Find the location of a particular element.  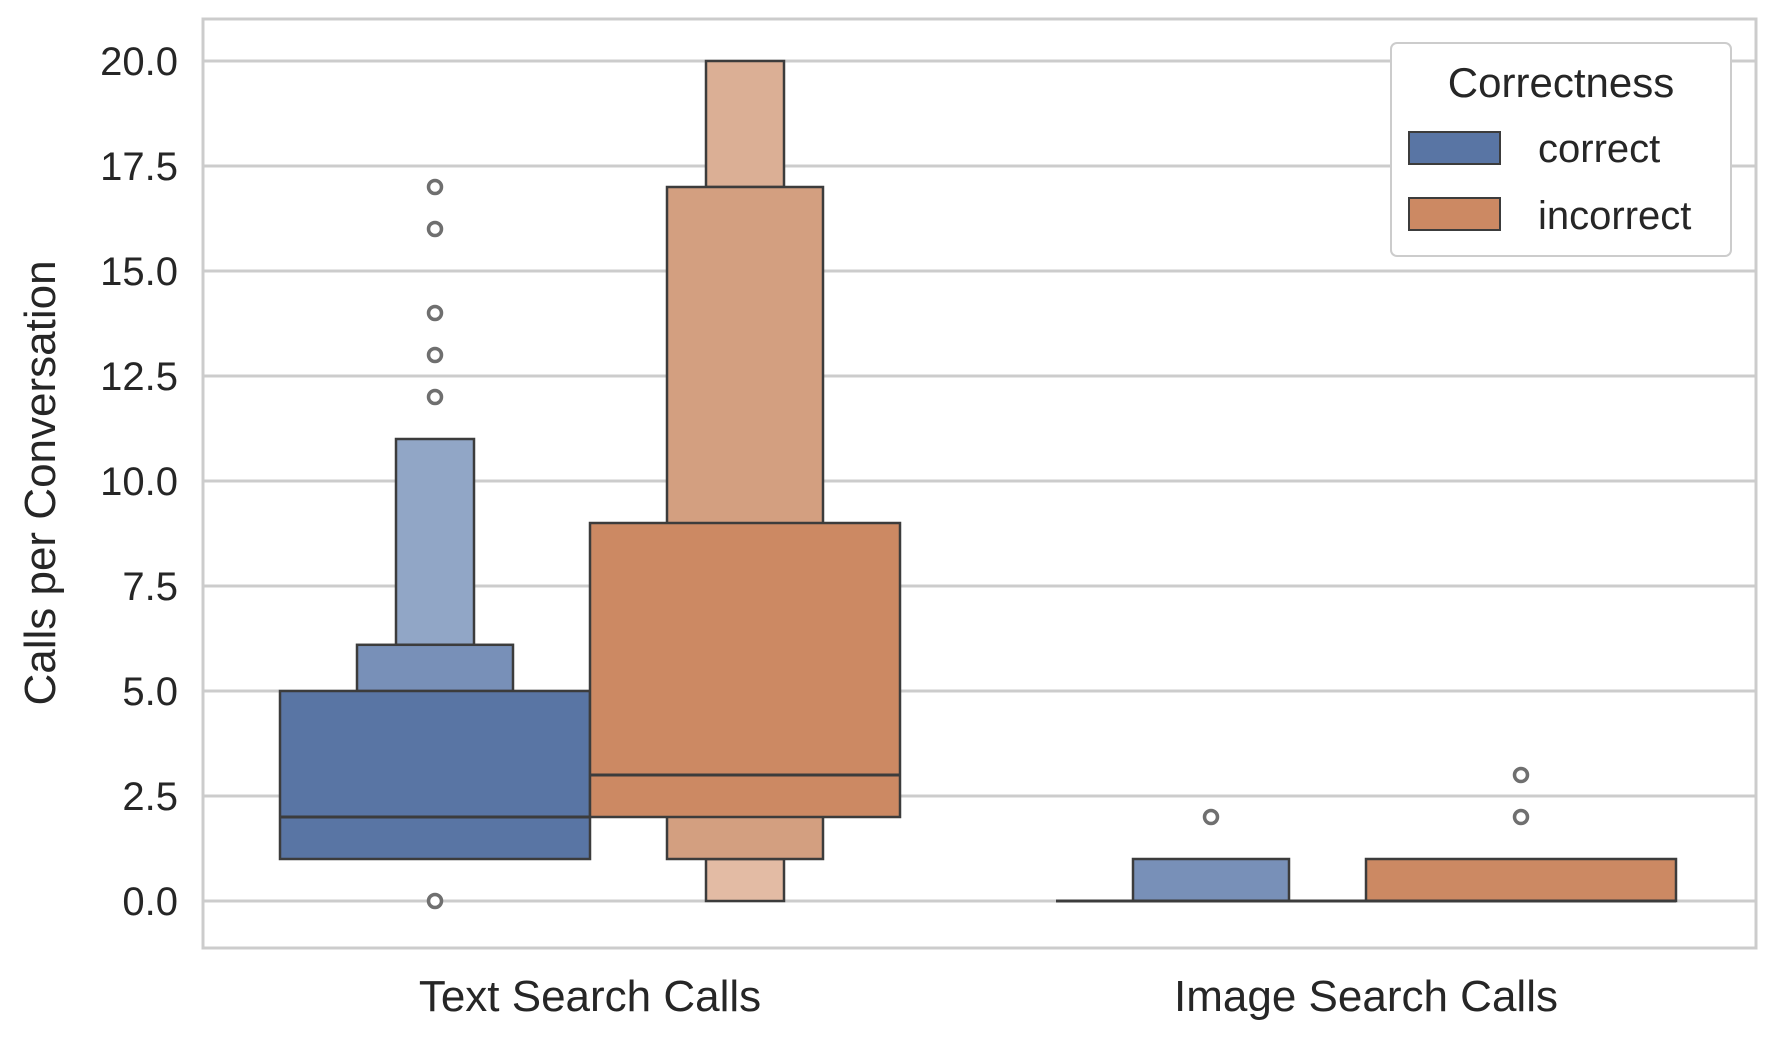

legend-label-incorrect: incorrect is located at coordinates (1614, 216).